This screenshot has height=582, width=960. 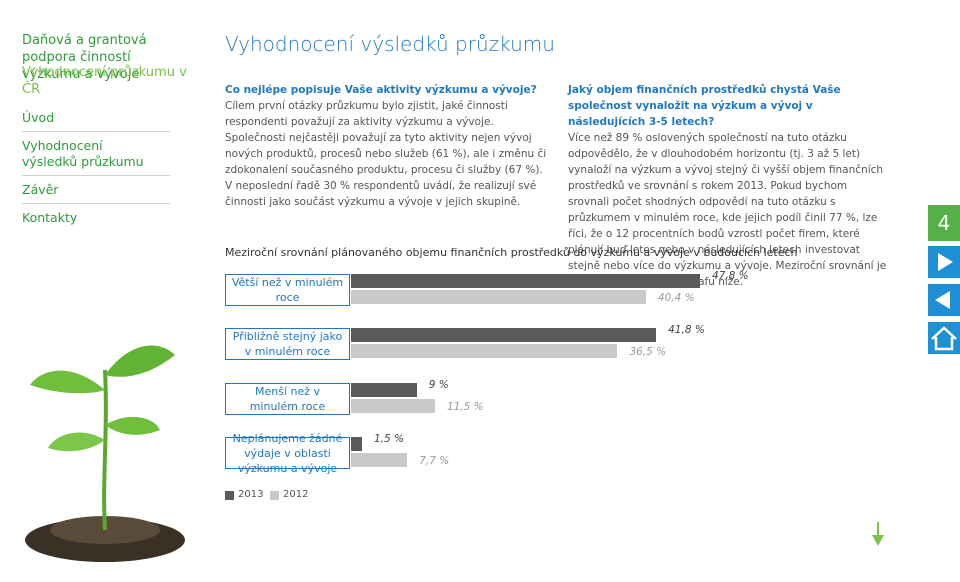 What do you see at coordinates (251, 494) in the screenshot?
I see `legend-label: 2013` at bounding box center [251, 494].